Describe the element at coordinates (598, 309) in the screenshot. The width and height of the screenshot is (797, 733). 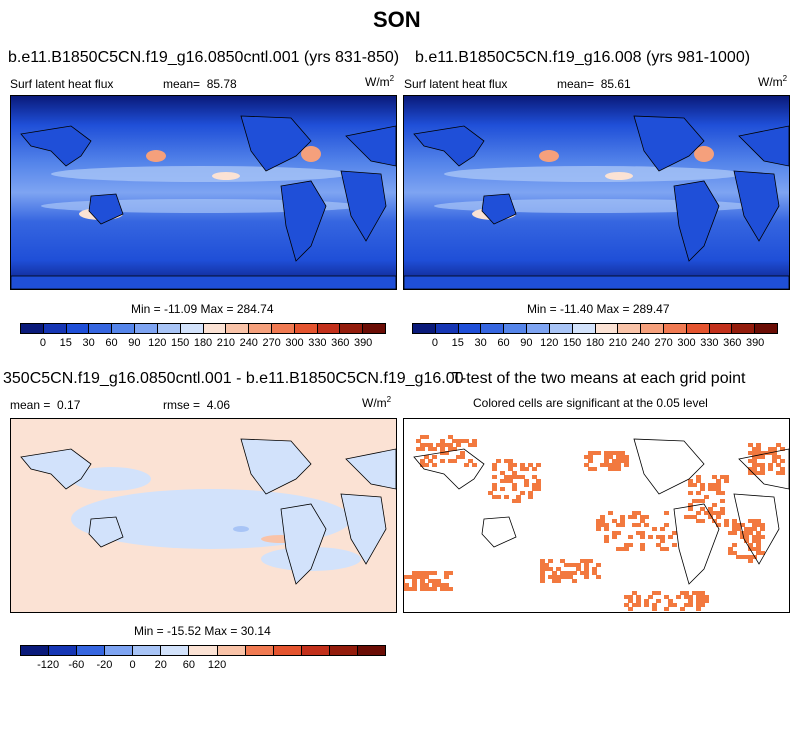
I see `panel2-minmax: Min = -11.40 Max = 289.47` at that location.